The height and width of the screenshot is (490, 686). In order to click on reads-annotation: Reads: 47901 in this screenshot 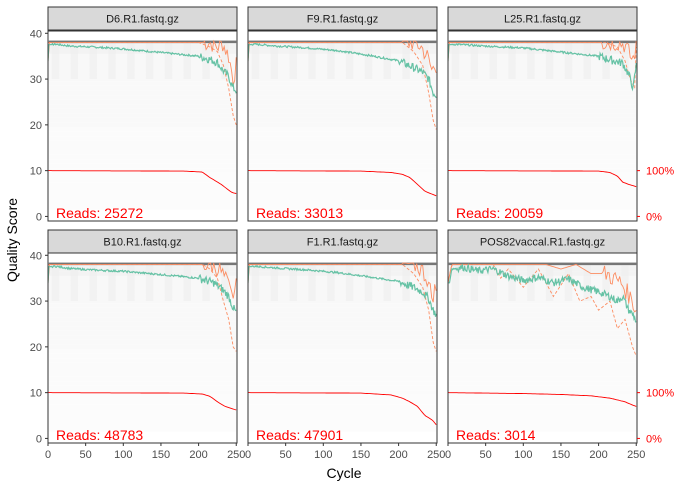, I will do `click(299, 435)`.